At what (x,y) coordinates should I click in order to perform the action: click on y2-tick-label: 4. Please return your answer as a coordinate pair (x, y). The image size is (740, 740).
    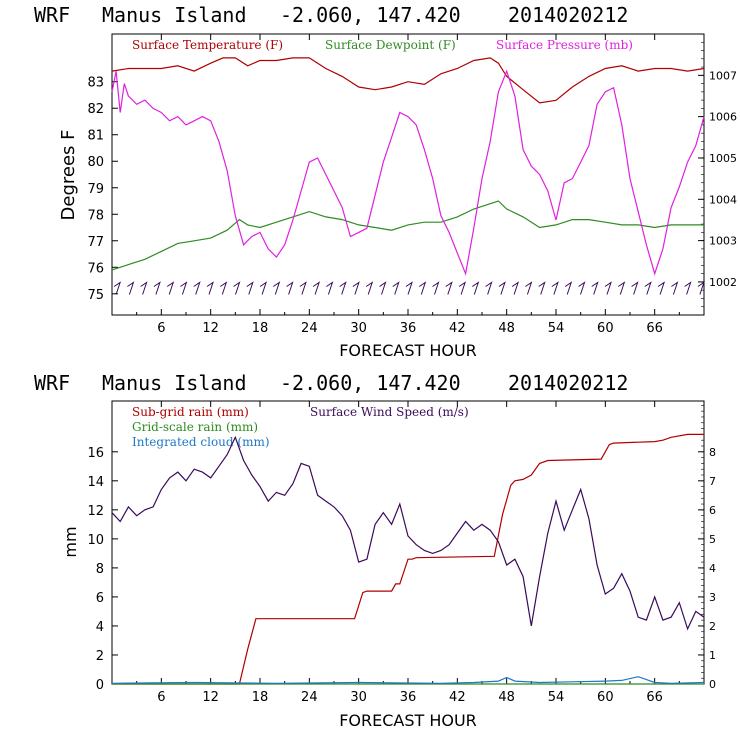
    Looking at the image, I should click on (712, 568).